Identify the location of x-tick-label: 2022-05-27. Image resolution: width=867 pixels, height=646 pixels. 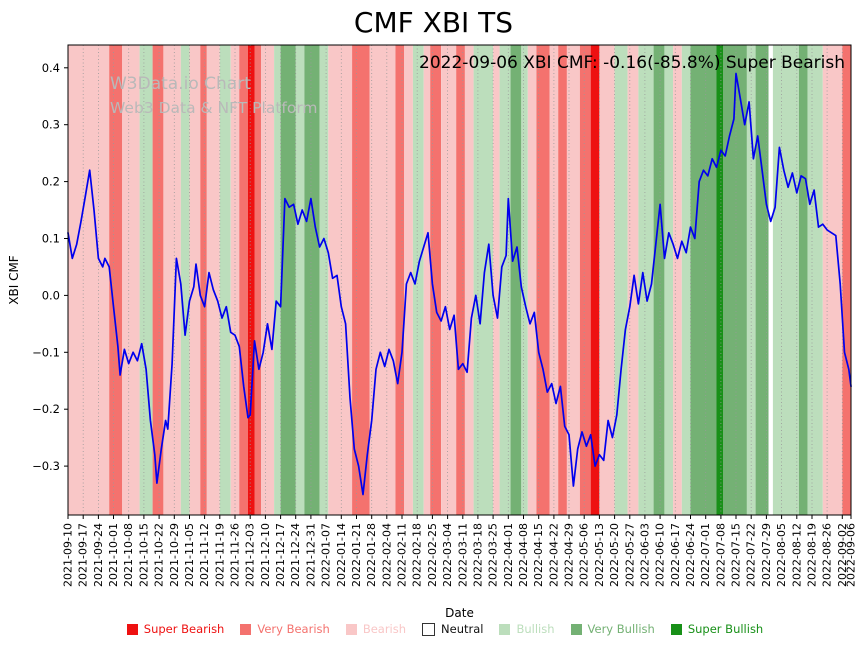
(629, 555).